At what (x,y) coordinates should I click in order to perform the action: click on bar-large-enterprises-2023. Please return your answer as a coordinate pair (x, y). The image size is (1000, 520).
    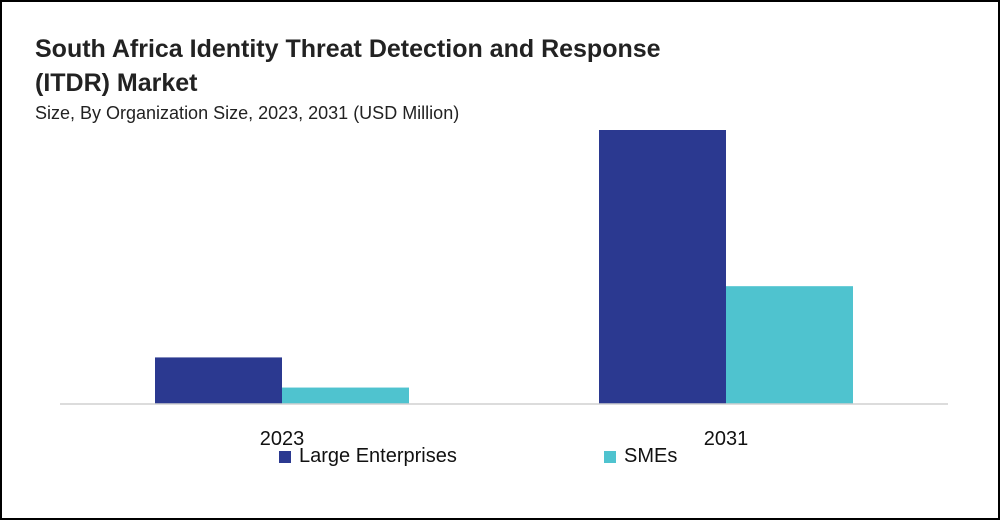
    Looking at the image, I should click on (218, 380).